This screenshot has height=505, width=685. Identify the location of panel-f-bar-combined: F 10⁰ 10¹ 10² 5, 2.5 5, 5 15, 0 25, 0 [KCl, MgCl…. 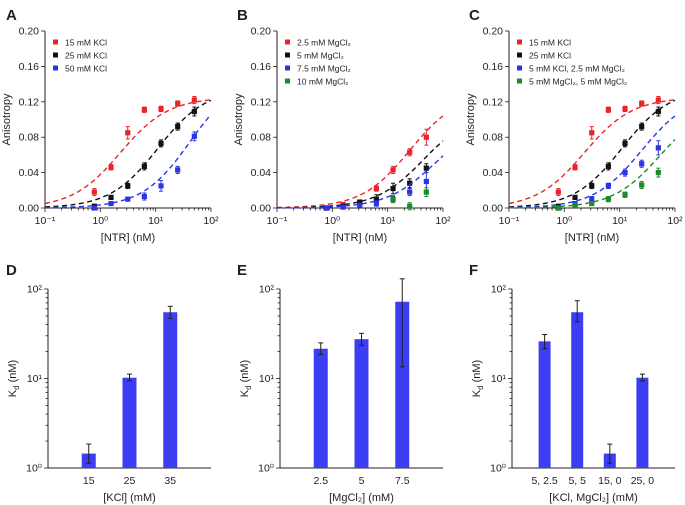
(572, 383).